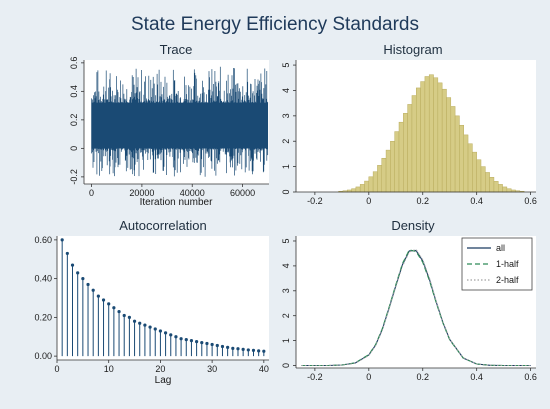 The width and height of the screenshot is (550, 409). What do you see at coordinates (286, 265) in the screenshot?
I see `y-tick-label: 4` at bounding box center [286, 265].